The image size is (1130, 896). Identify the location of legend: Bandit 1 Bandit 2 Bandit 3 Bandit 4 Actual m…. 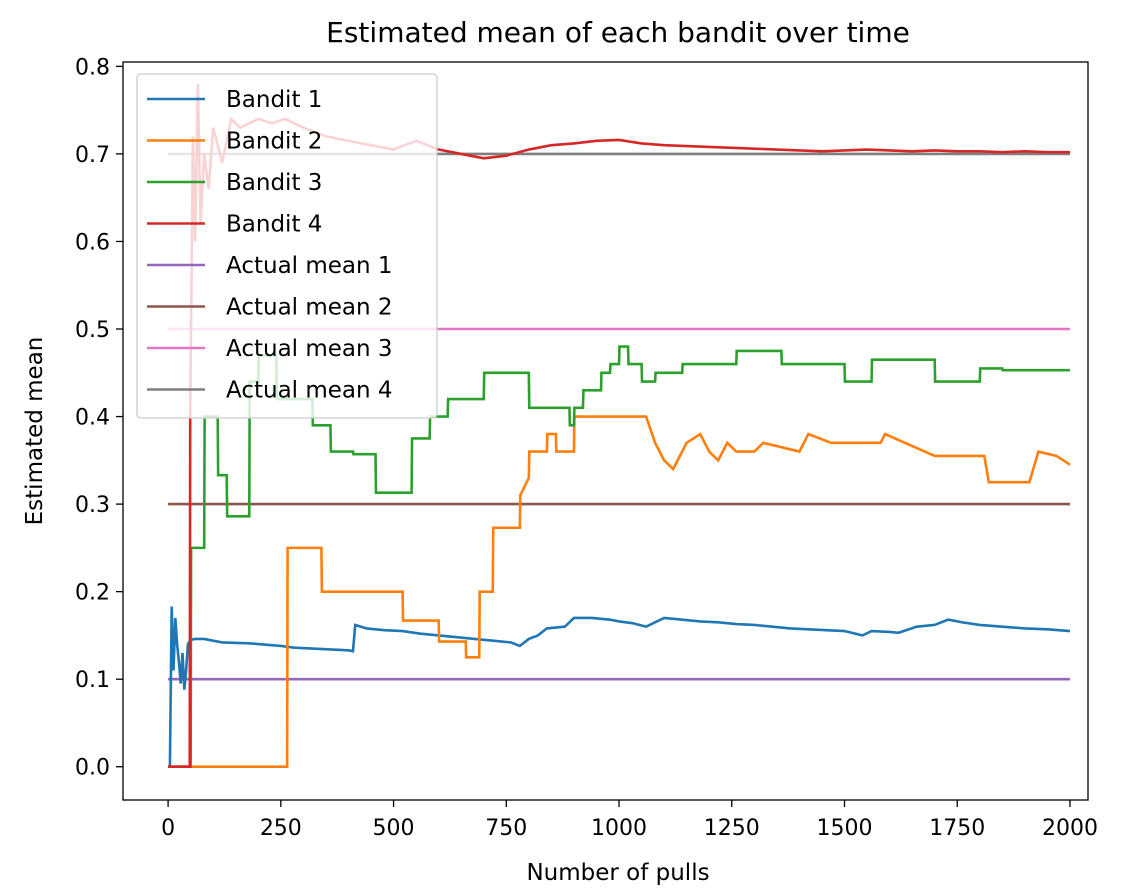
(287, 246).